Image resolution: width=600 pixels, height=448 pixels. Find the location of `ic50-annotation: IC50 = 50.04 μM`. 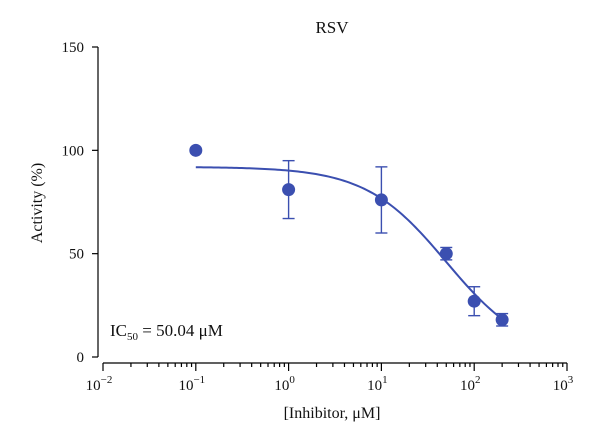

ic50-annotation: IC50 = 50.04 μM is located at coordinates (166, 332).